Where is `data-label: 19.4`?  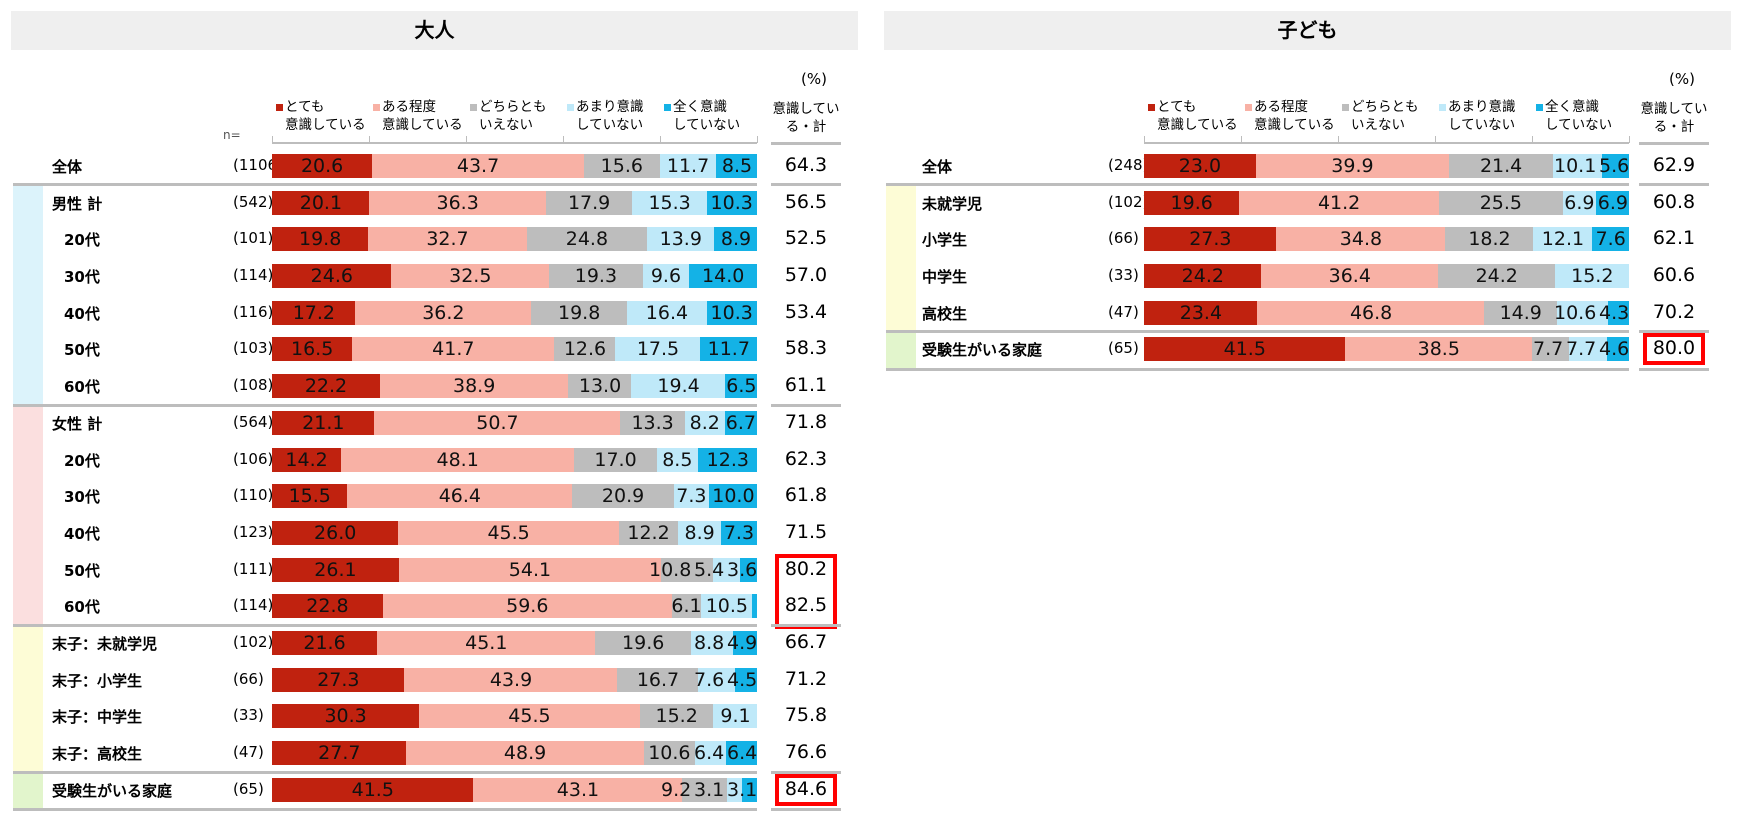
data-label: 19.4 is located at coordinates (678, 386).